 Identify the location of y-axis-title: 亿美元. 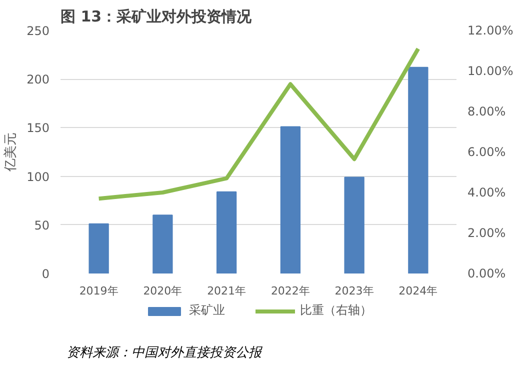
(10, 152).